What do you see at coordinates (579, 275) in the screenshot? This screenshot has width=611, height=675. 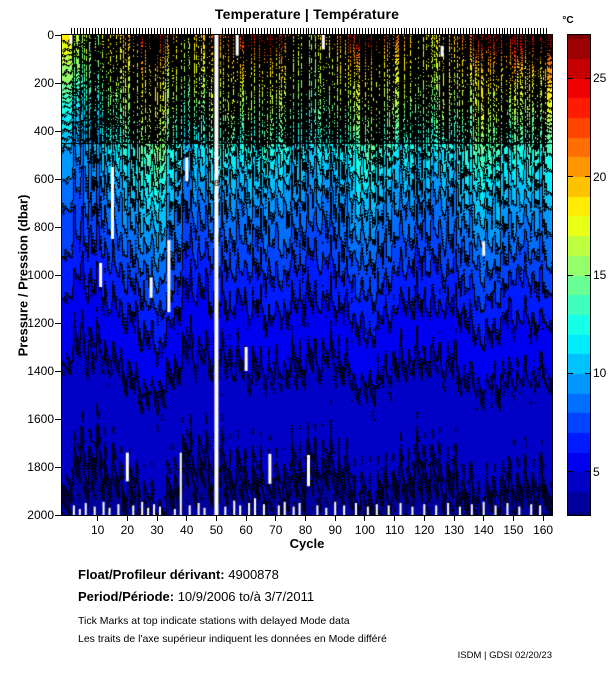 I see `colorbar-canvas` at bounding box center [579, 275].